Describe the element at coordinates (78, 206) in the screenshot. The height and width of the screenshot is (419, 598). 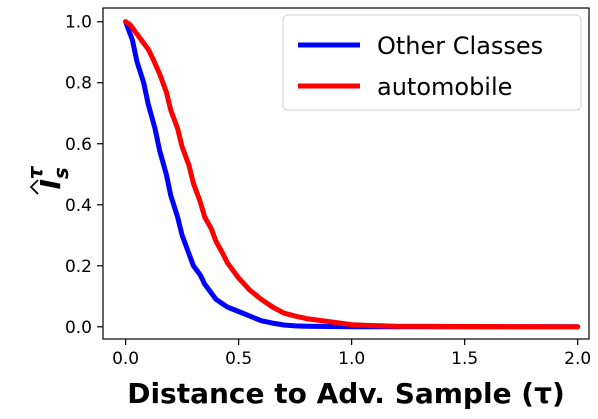
I see `y-tick-label: 0.4` at that location.